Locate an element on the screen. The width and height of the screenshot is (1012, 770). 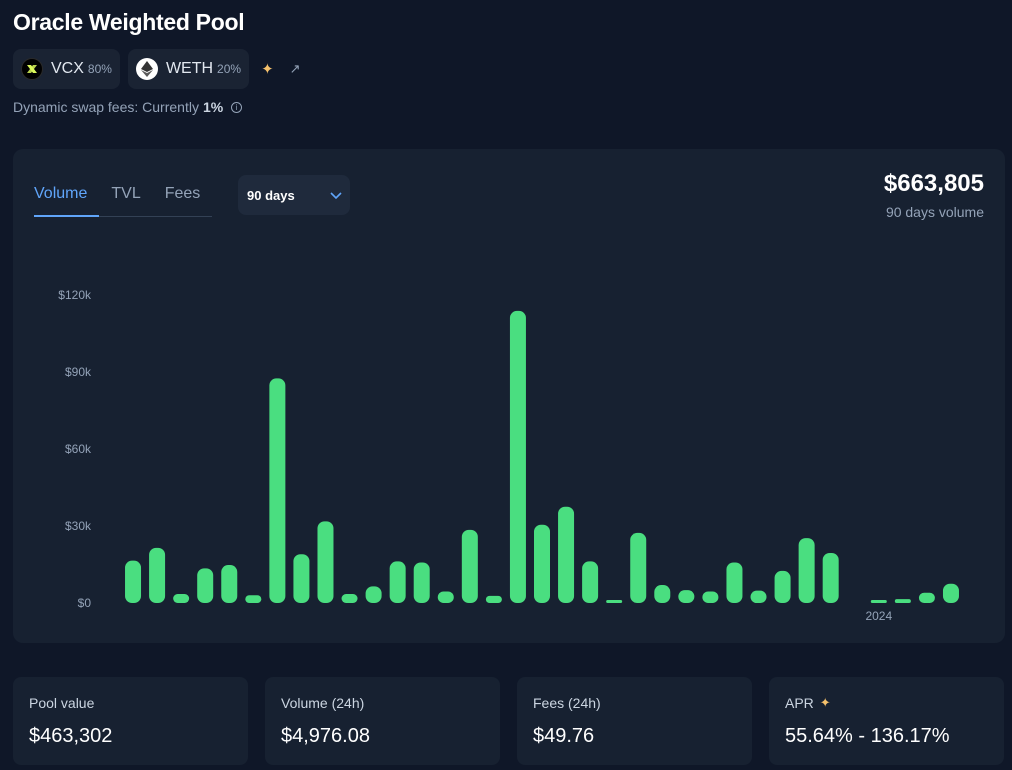
stat-card-volume-24h: Volume (24h) $4,976.08 is located at coordinates (382, 721).